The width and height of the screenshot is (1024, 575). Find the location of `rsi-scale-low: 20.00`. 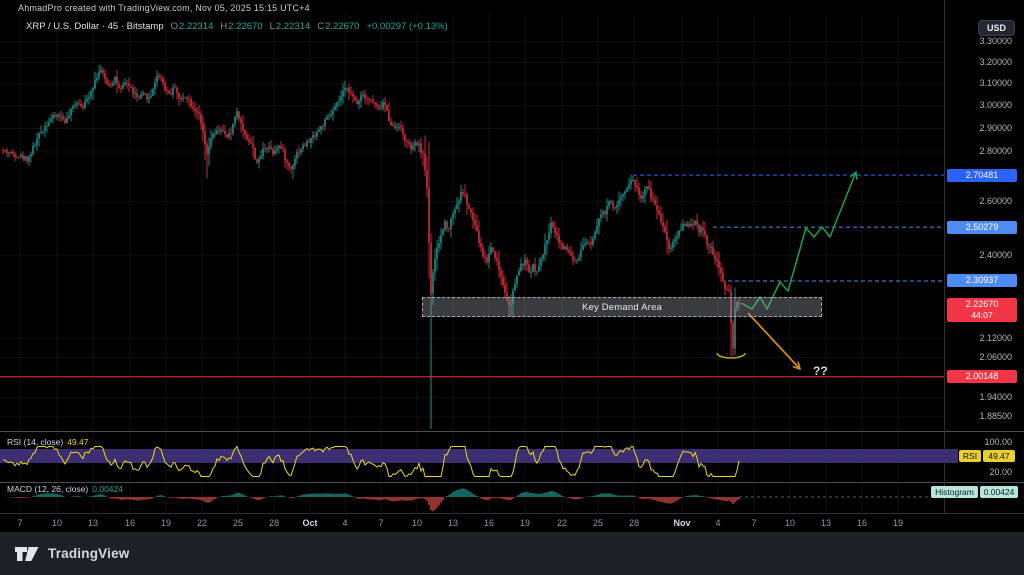

rsi-scale-low: 20.00 is located at coordinates (1000, 472).